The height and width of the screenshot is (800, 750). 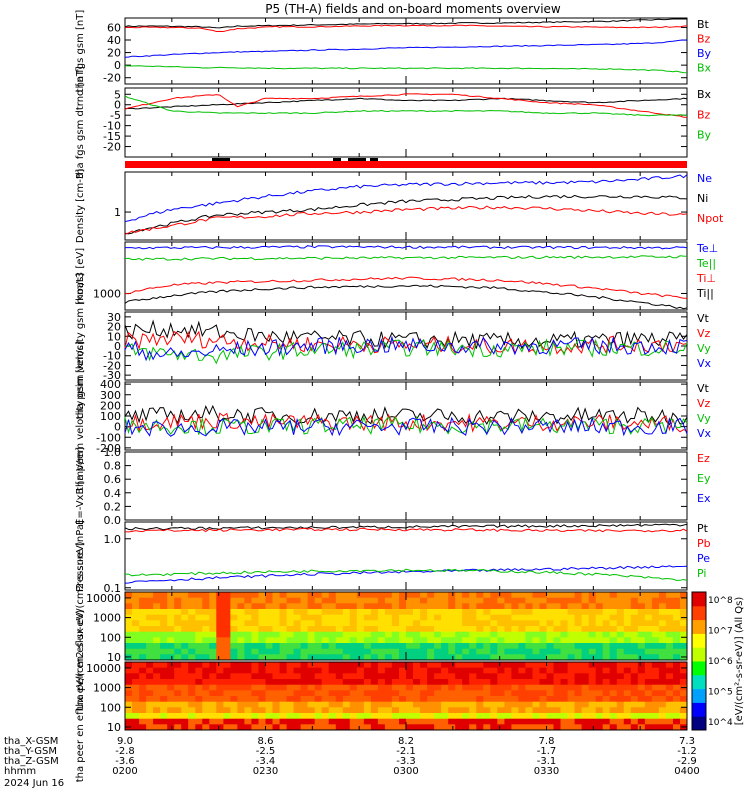 I want to click on colorbar-tick-label: 10^5, so click(x=720, y=693).